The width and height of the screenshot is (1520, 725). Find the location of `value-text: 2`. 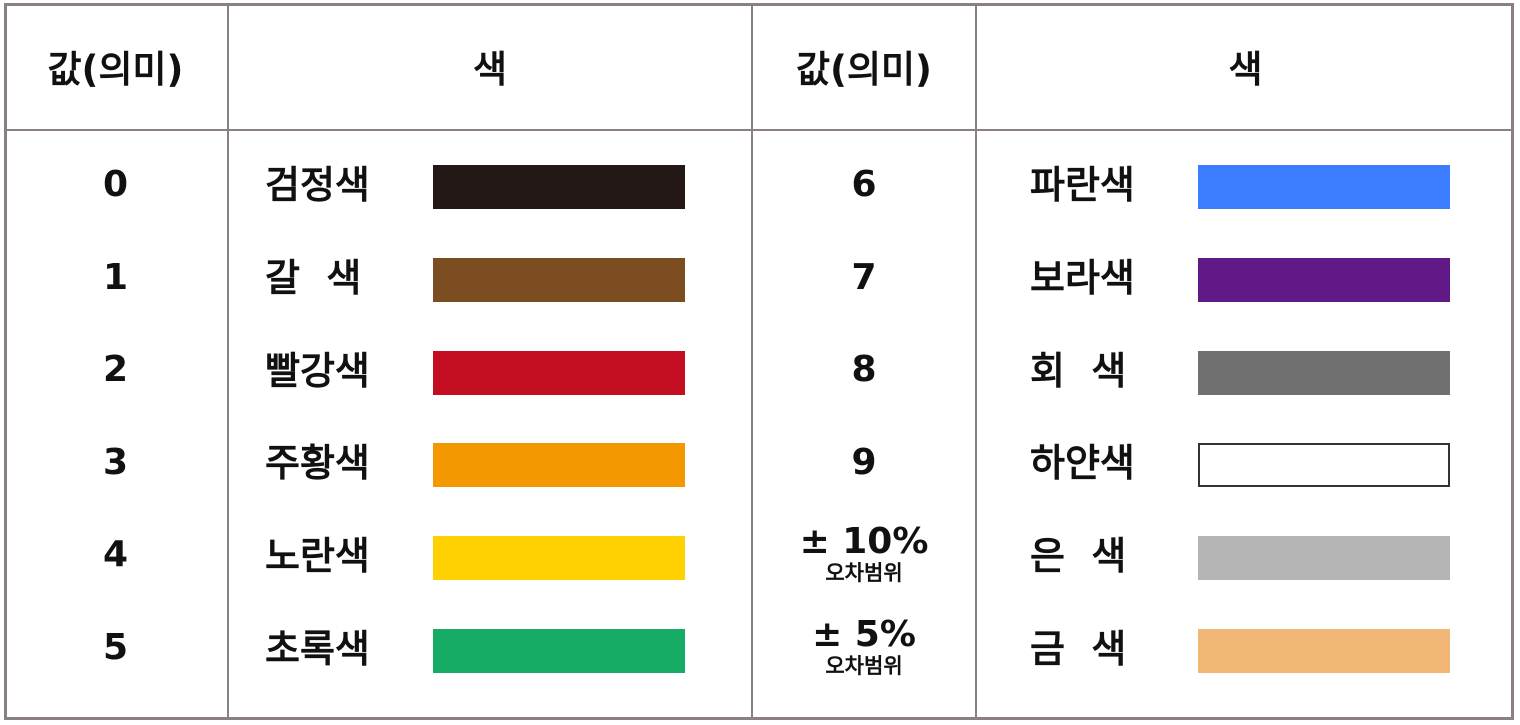

value-text: 2 is located at coordinates (115, 369).